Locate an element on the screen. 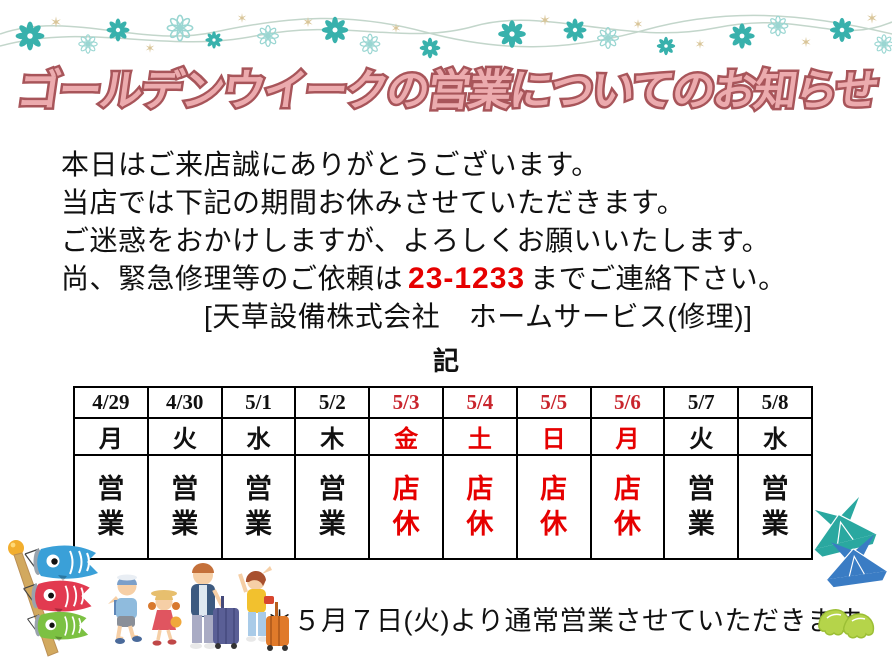  date-cell: 5/4 is located at coordinates (479, 402).